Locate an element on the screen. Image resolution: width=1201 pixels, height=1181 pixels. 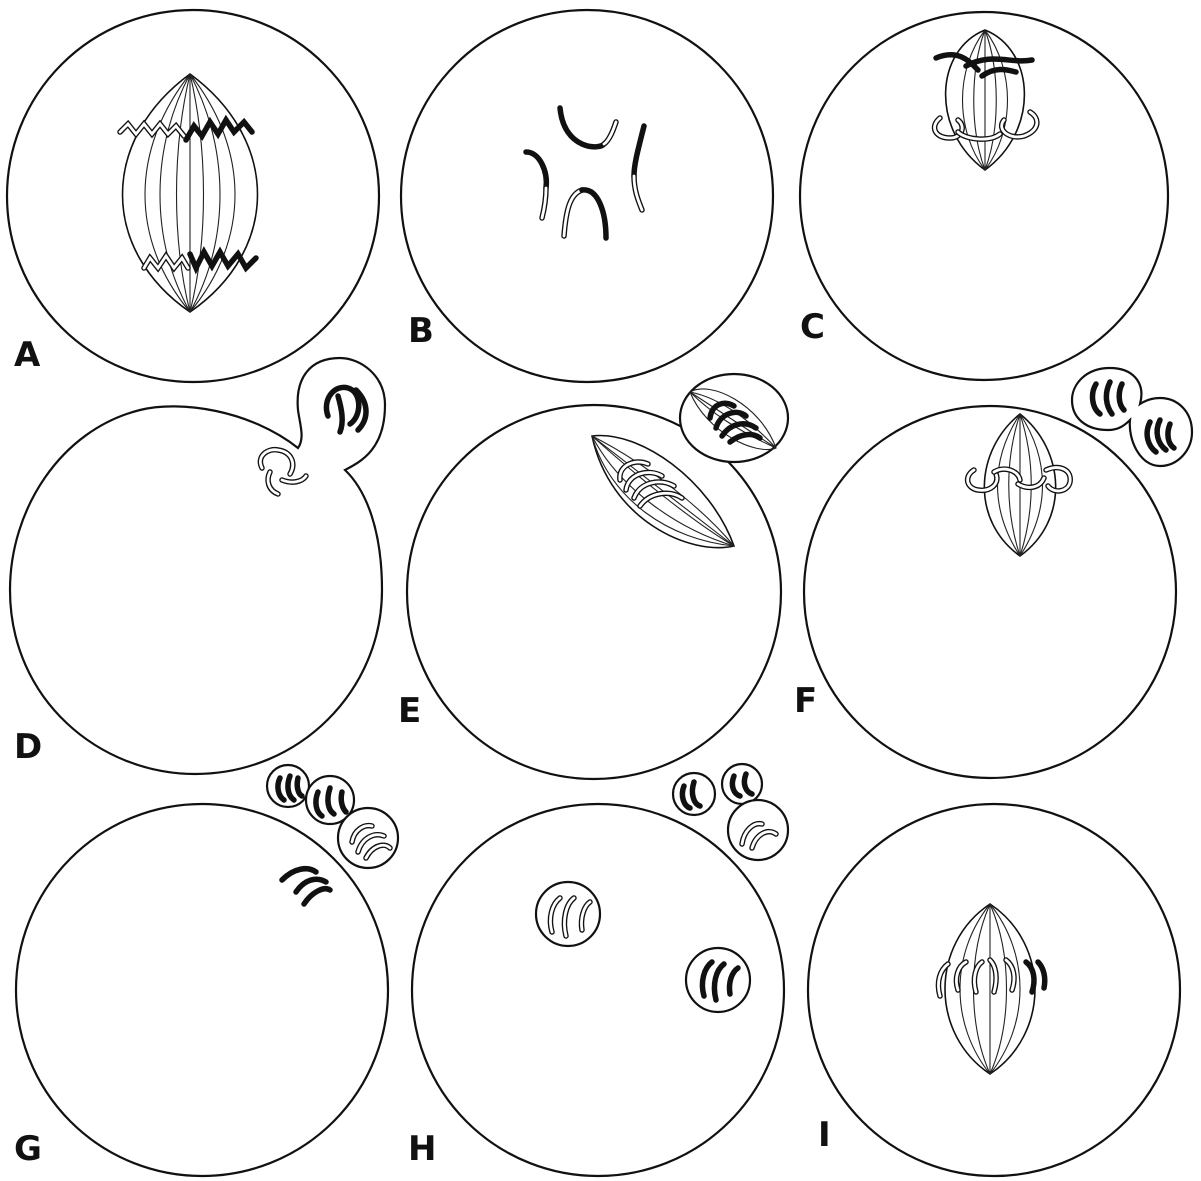
polar-spindle-e is located at coordinates (733, 419).